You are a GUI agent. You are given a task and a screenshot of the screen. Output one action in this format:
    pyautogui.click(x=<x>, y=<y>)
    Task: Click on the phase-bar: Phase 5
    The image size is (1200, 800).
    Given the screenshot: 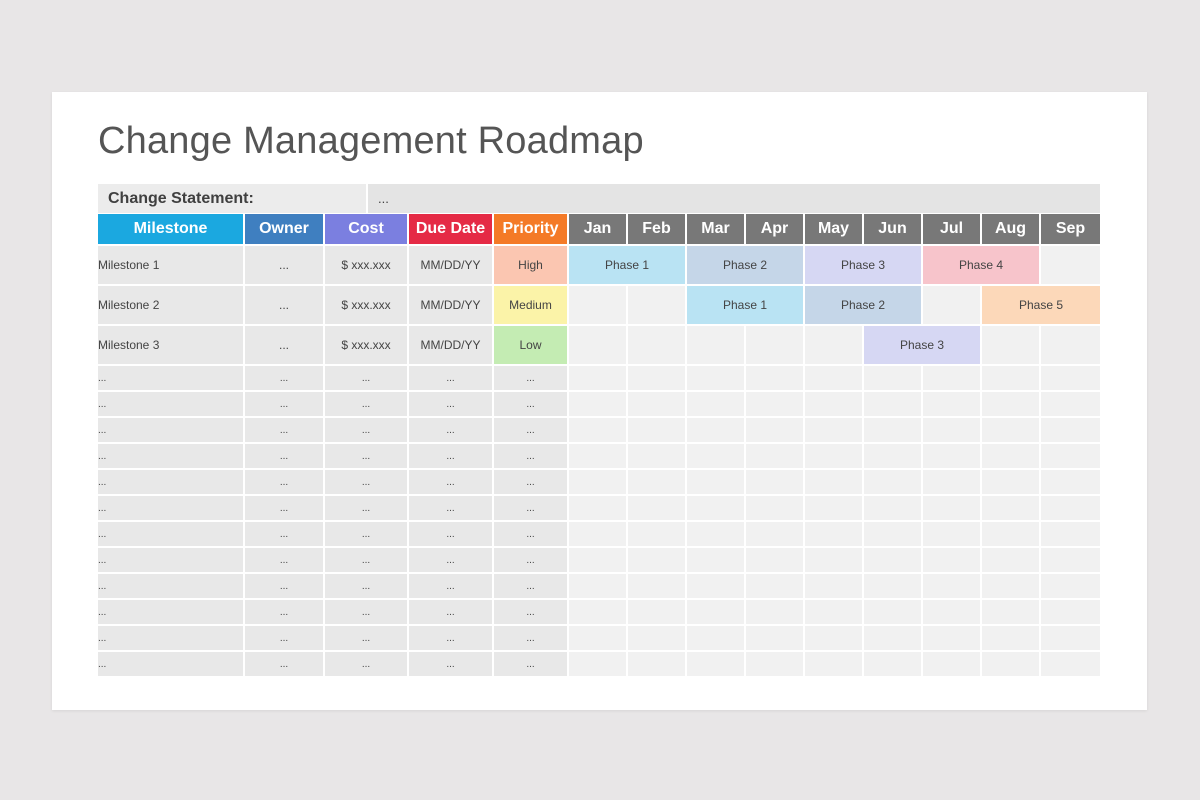 What is the action you would take?
    pyautogui.click(x=1041, y=306)
    